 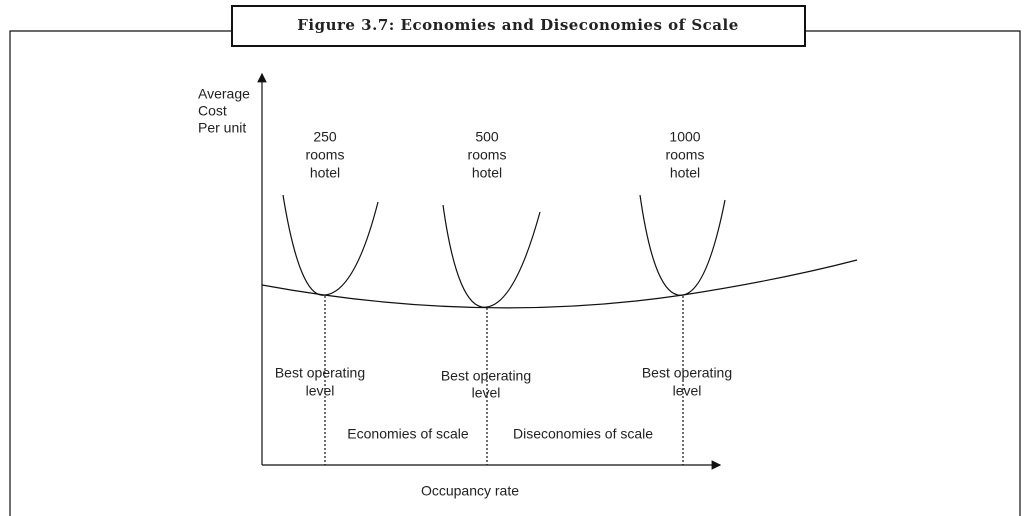 I want to click on x-axis-label: Occupancy rate, so click(x=470, y=491).